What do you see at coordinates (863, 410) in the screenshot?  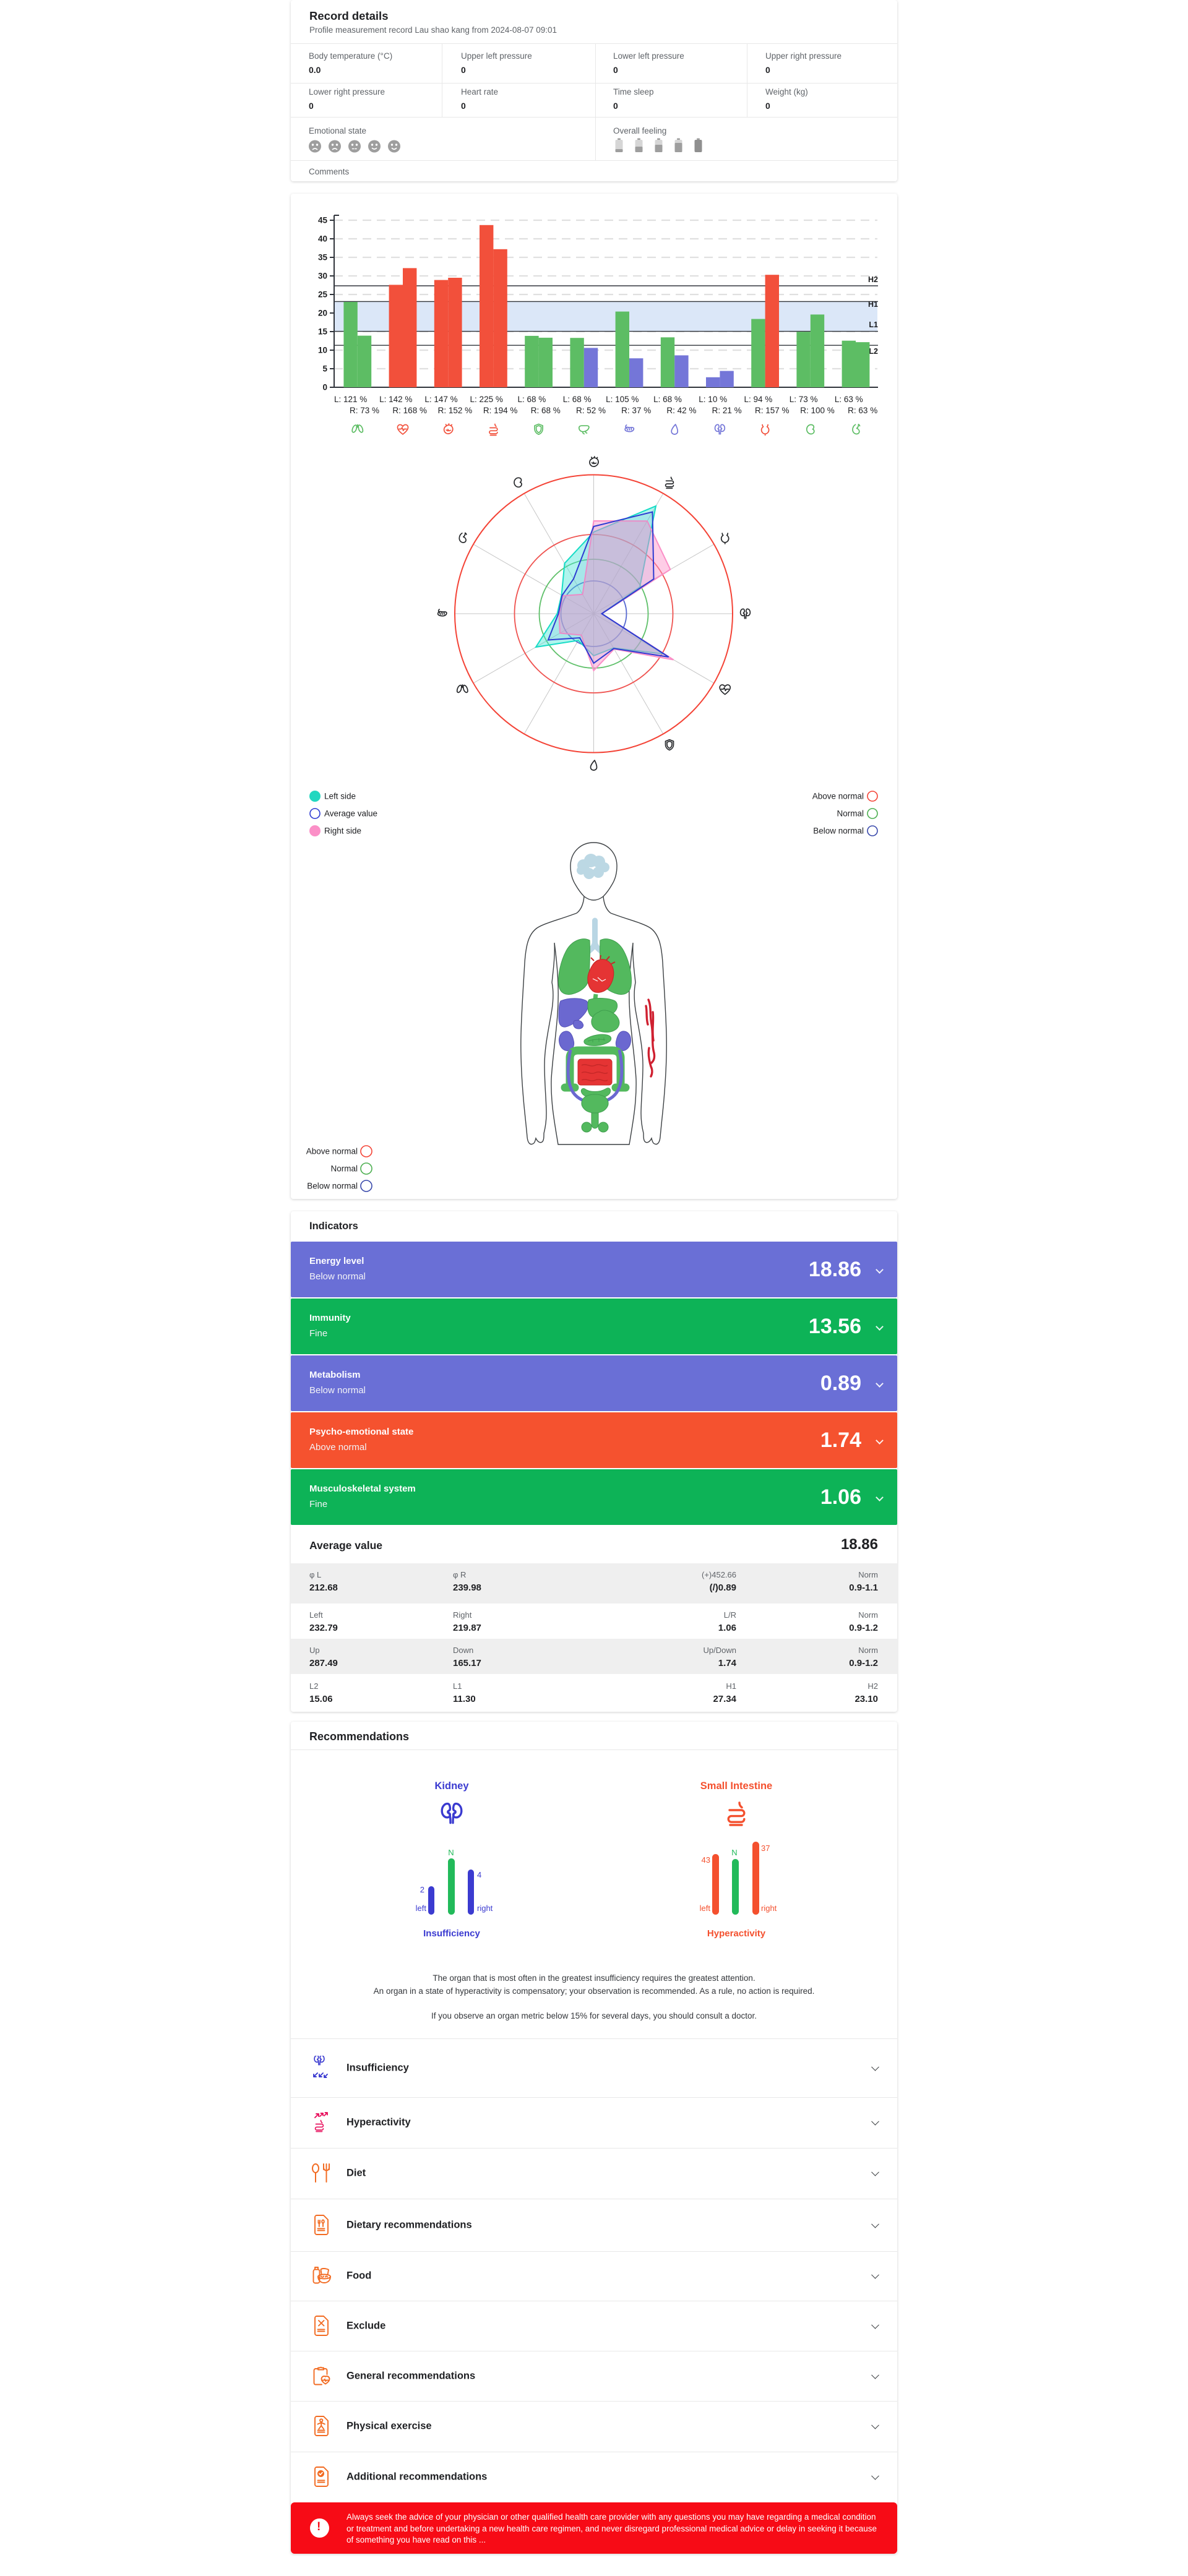 I see `svg-text: R: 63 %` at bounding box center [863, 410].